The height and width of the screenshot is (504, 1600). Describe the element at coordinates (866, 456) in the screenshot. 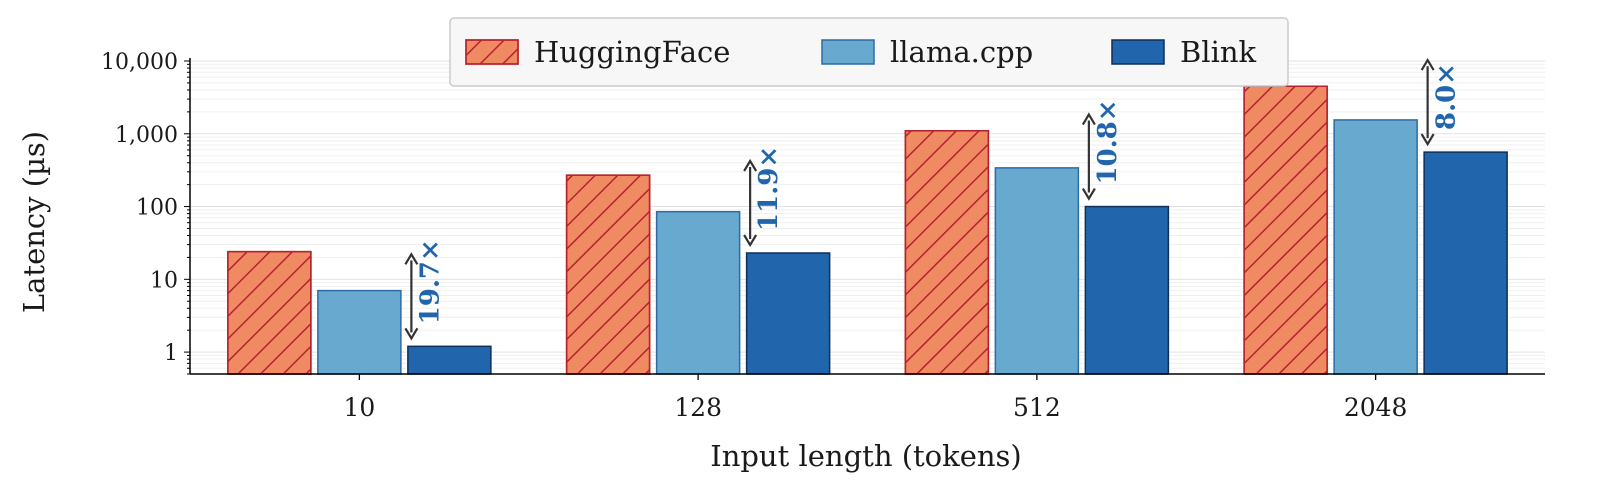

I see `x-axis-title: Input length (tokens)` at that location.